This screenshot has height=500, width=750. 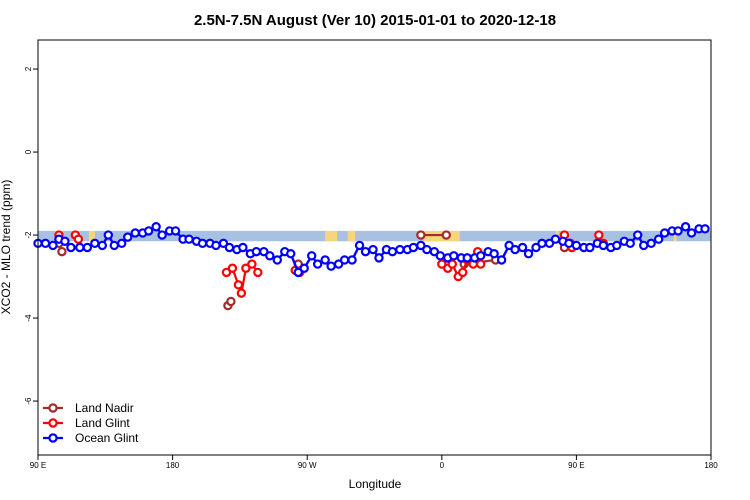 What do you see at coordinates (374, 236) in the screenshot?
I see `ocean-band` at bounding box center [374, 236].